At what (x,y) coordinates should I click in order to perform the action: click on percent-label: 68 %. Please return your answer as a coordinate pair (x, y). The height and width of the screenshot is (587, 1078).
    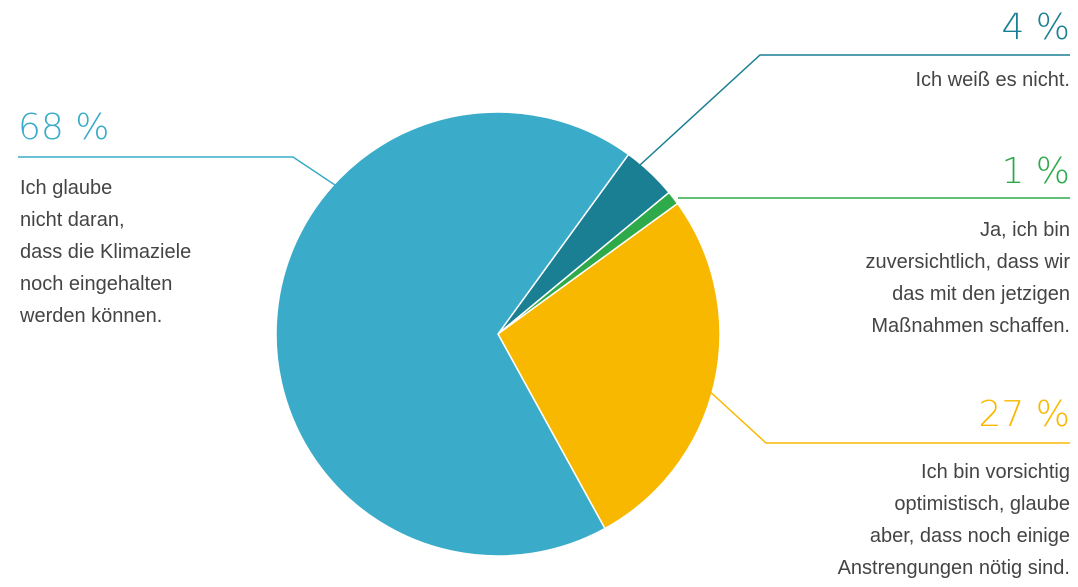
    Looking at the image, I should click on (64, 127).